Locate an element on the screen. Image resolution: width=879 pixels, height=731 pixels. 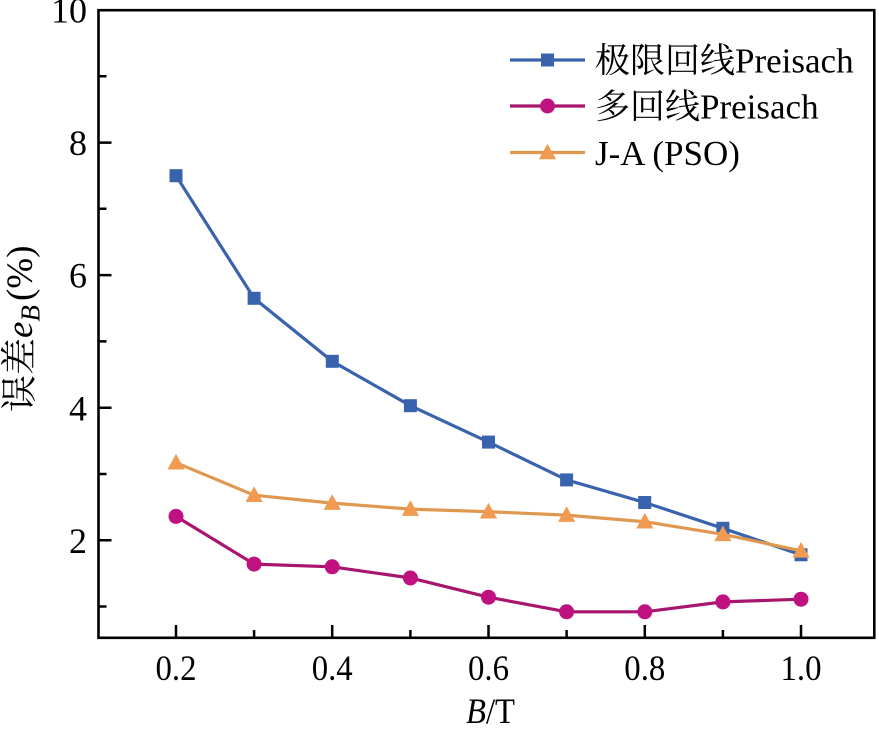
svg-text: 0.4 is located at coordinates (332, 668).